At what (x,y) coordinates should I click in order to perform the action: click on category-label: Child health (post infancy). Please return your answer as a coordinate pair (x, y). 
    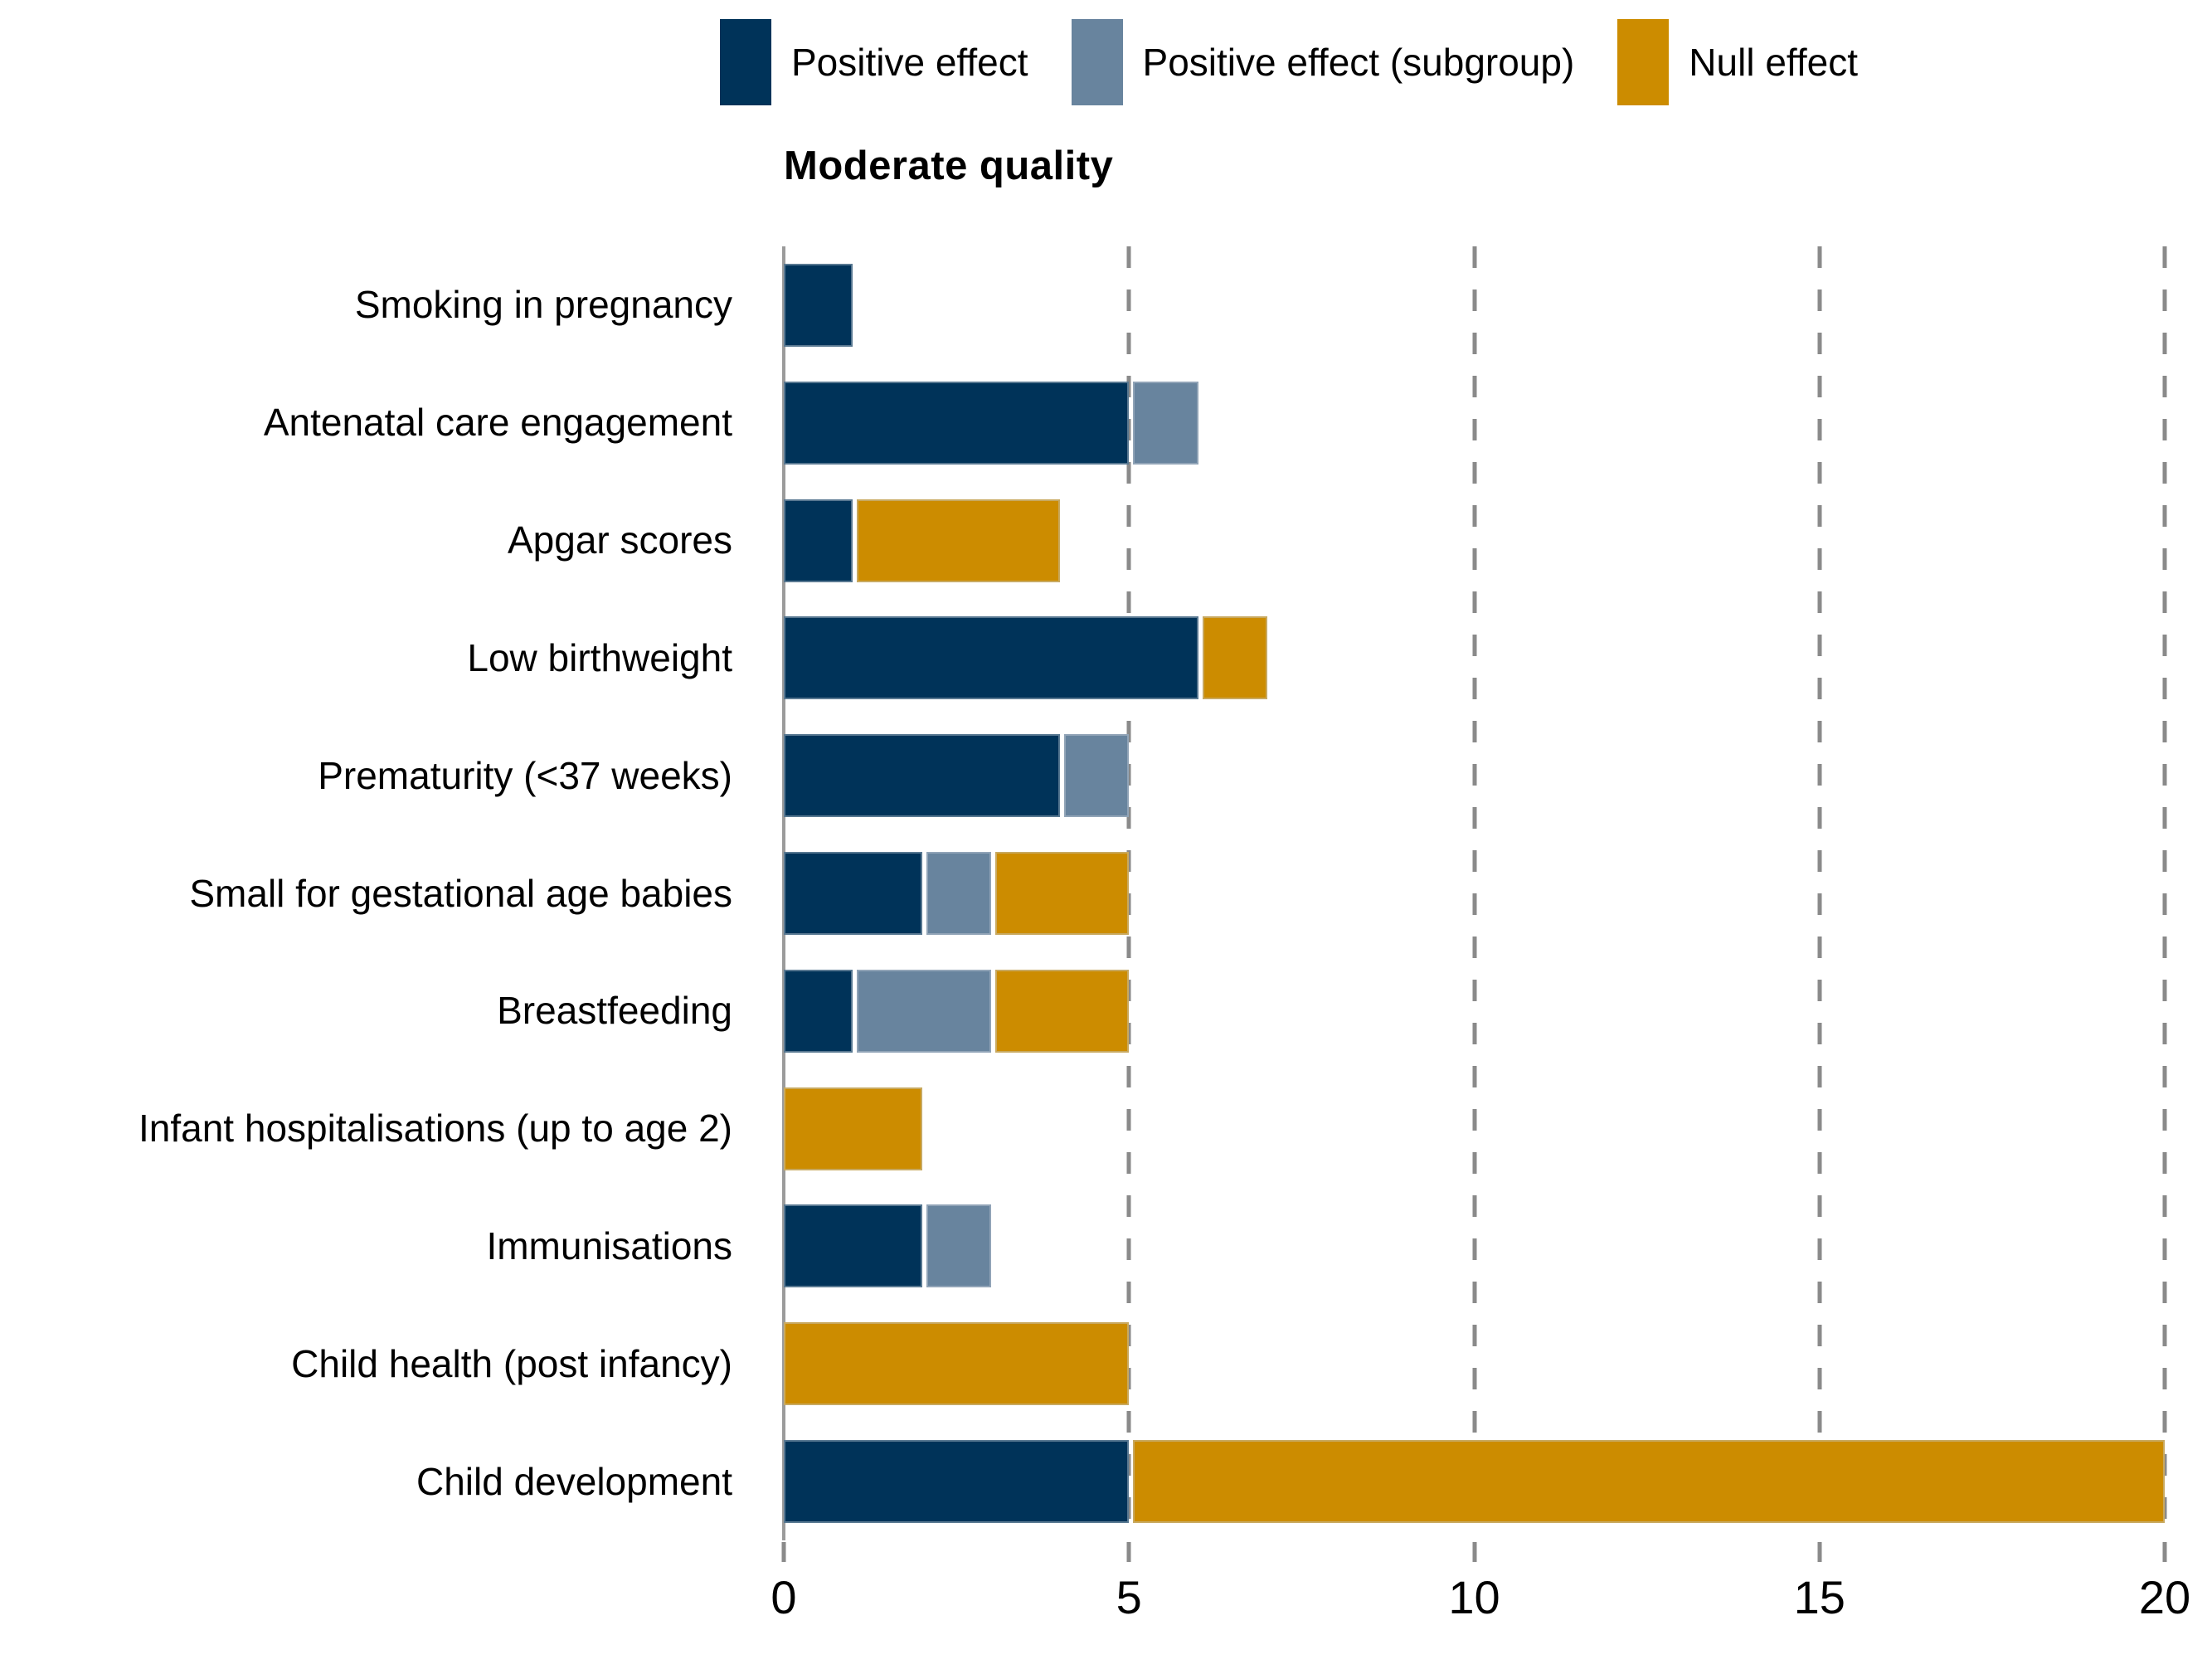
    Looking at the image, I should click on (511, 1363).